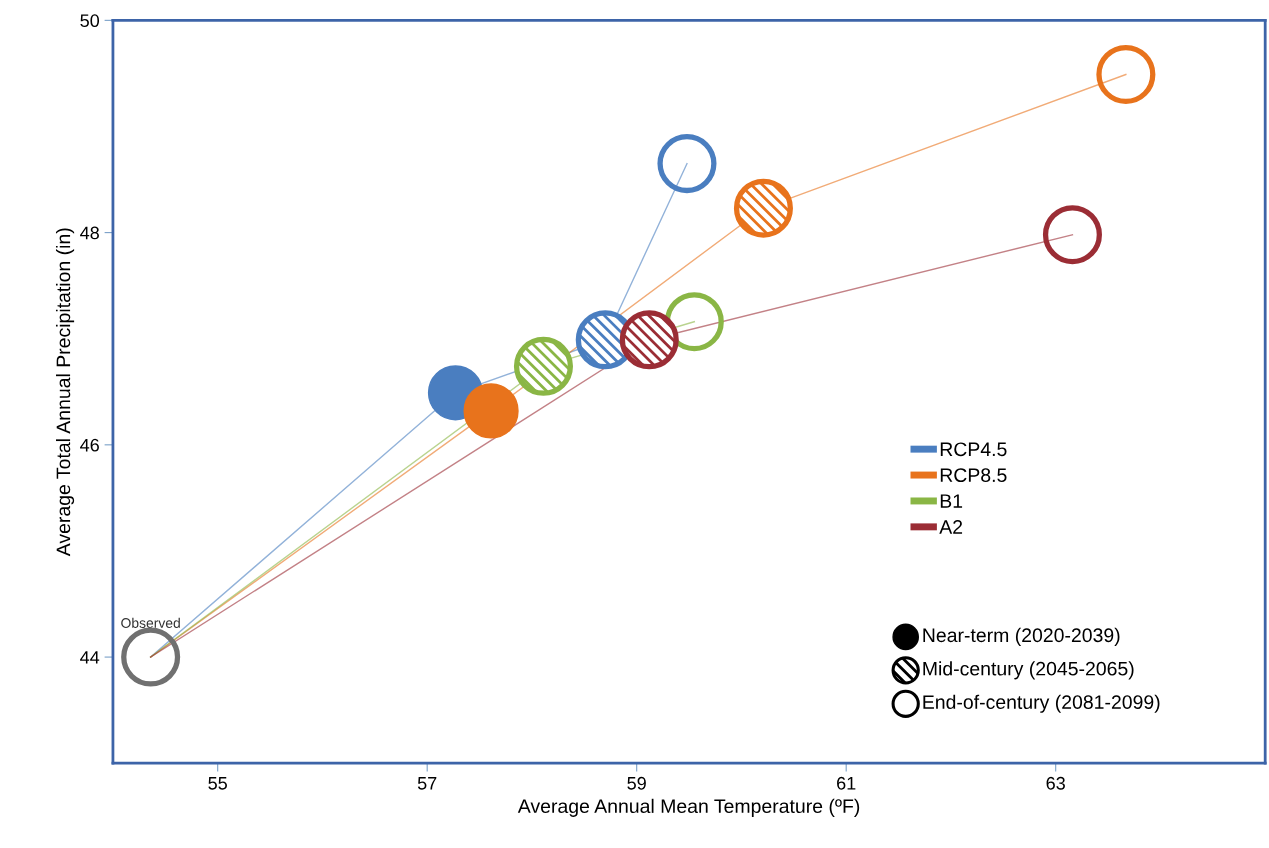 The height and width of the screenshot is (848, 1269). I want to click on legend-label: A2, so click(951, 527).